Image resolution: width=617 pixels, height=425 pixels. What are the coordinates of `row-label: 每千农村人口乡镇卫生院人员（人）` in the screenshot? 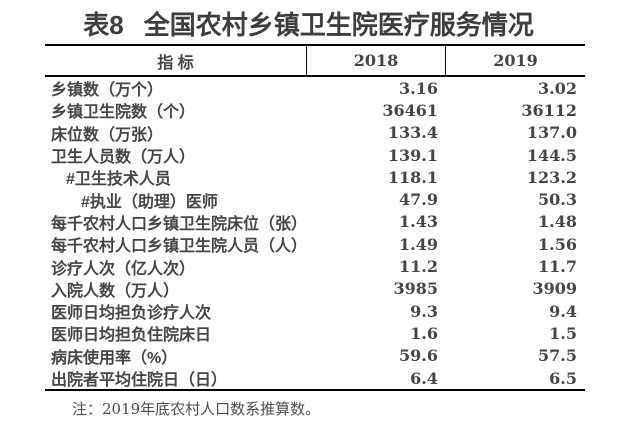 It's located at (179, 247).